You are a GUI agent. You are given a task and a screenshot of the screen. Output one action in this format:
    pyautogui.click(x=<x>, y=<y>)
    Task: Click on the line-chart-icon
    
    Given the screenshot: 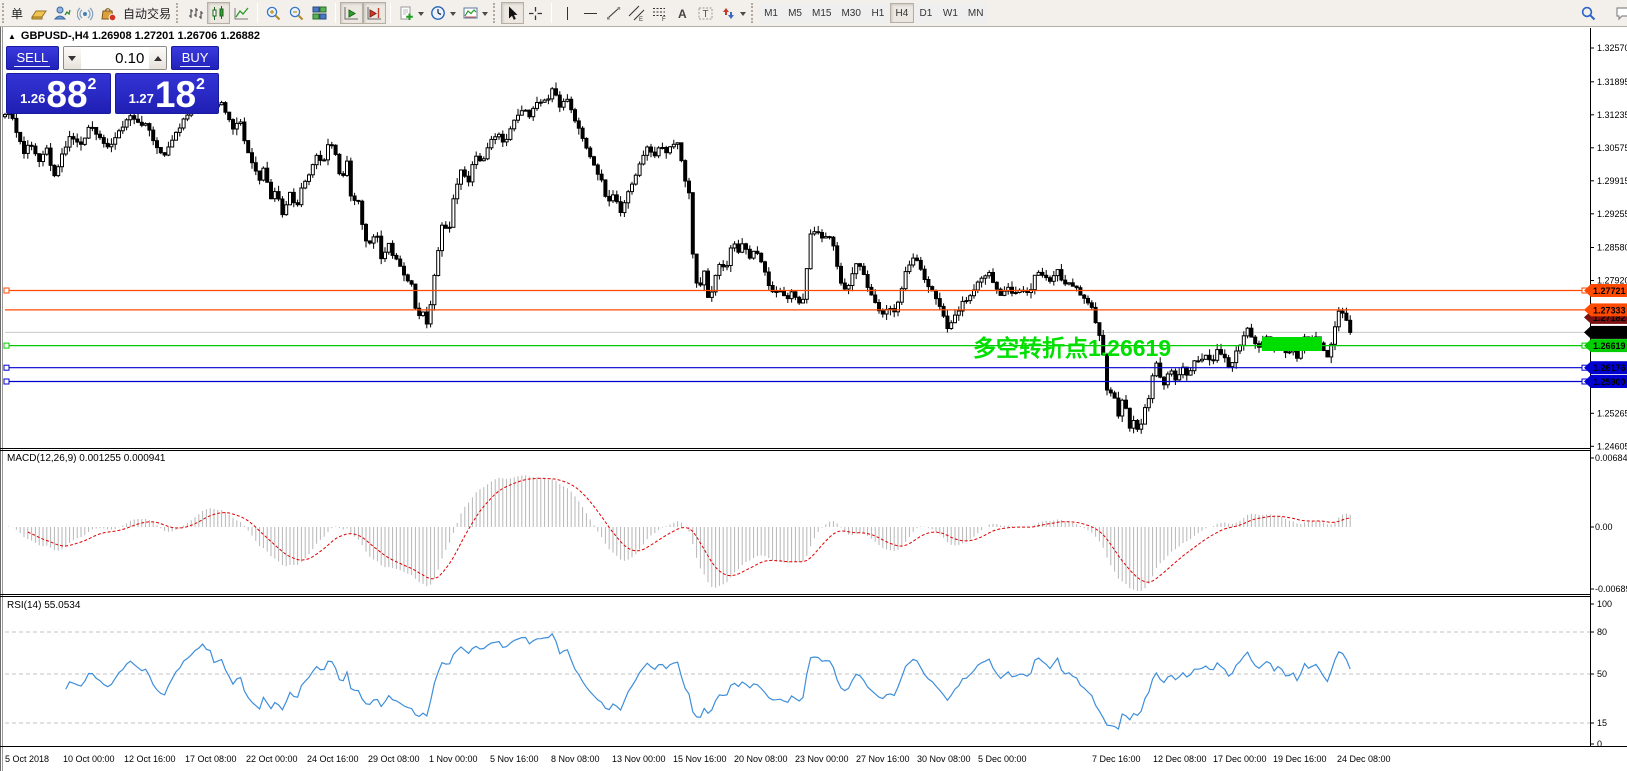 What is the action you would take?
    pyautogui.click(x=241, y=13)
    